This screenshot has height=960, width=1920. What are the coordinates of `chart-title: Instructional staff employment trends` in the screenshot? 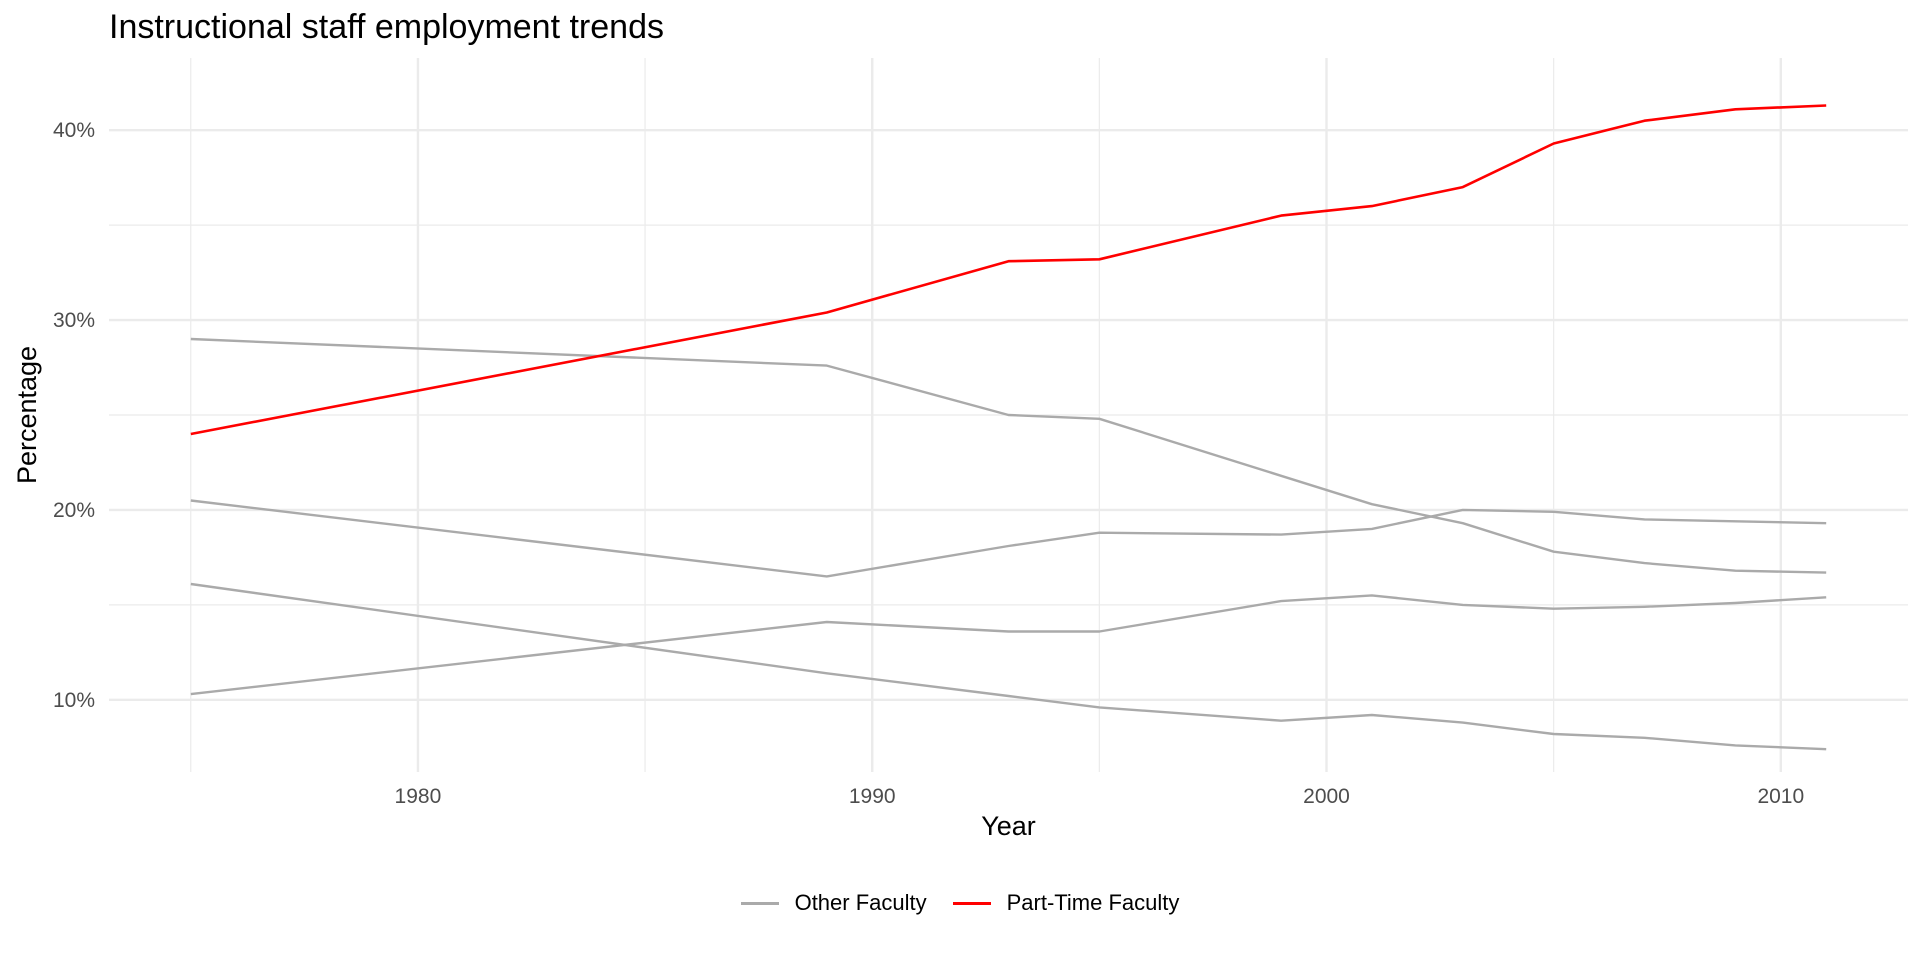 It's located at (386, 27).